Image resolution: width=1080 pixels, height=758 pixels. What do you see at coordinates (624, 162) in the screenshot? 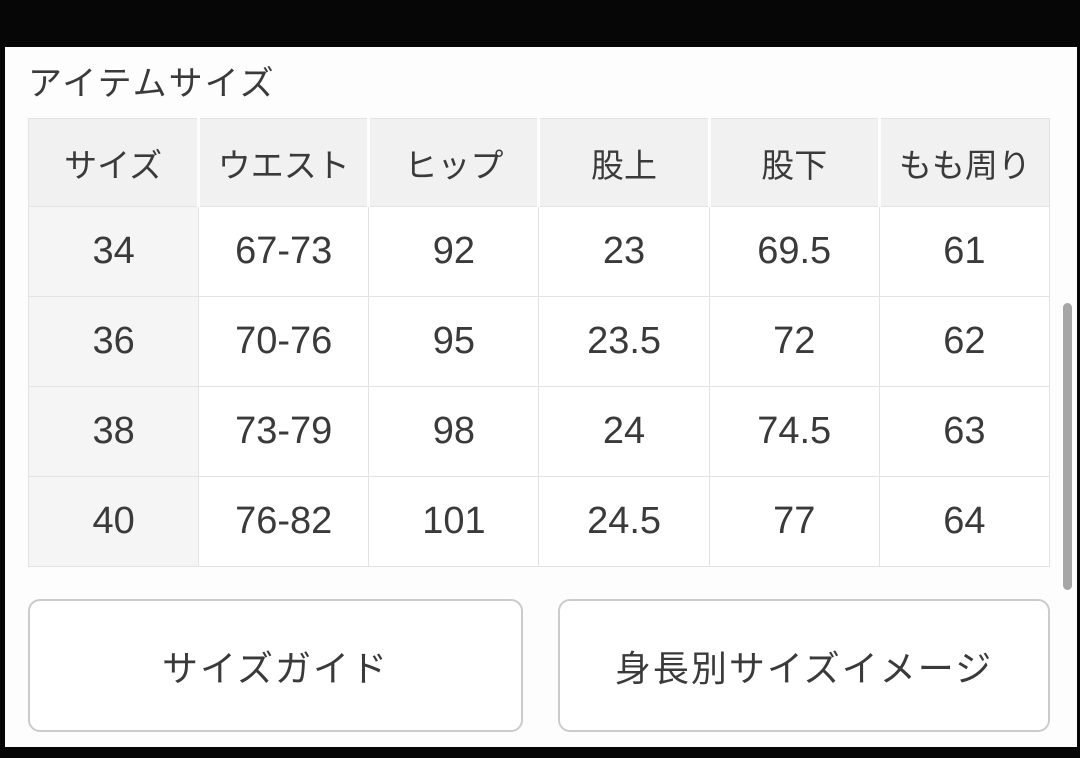
I see `column-header-rise: 股上` at bounding box center [624, 162].